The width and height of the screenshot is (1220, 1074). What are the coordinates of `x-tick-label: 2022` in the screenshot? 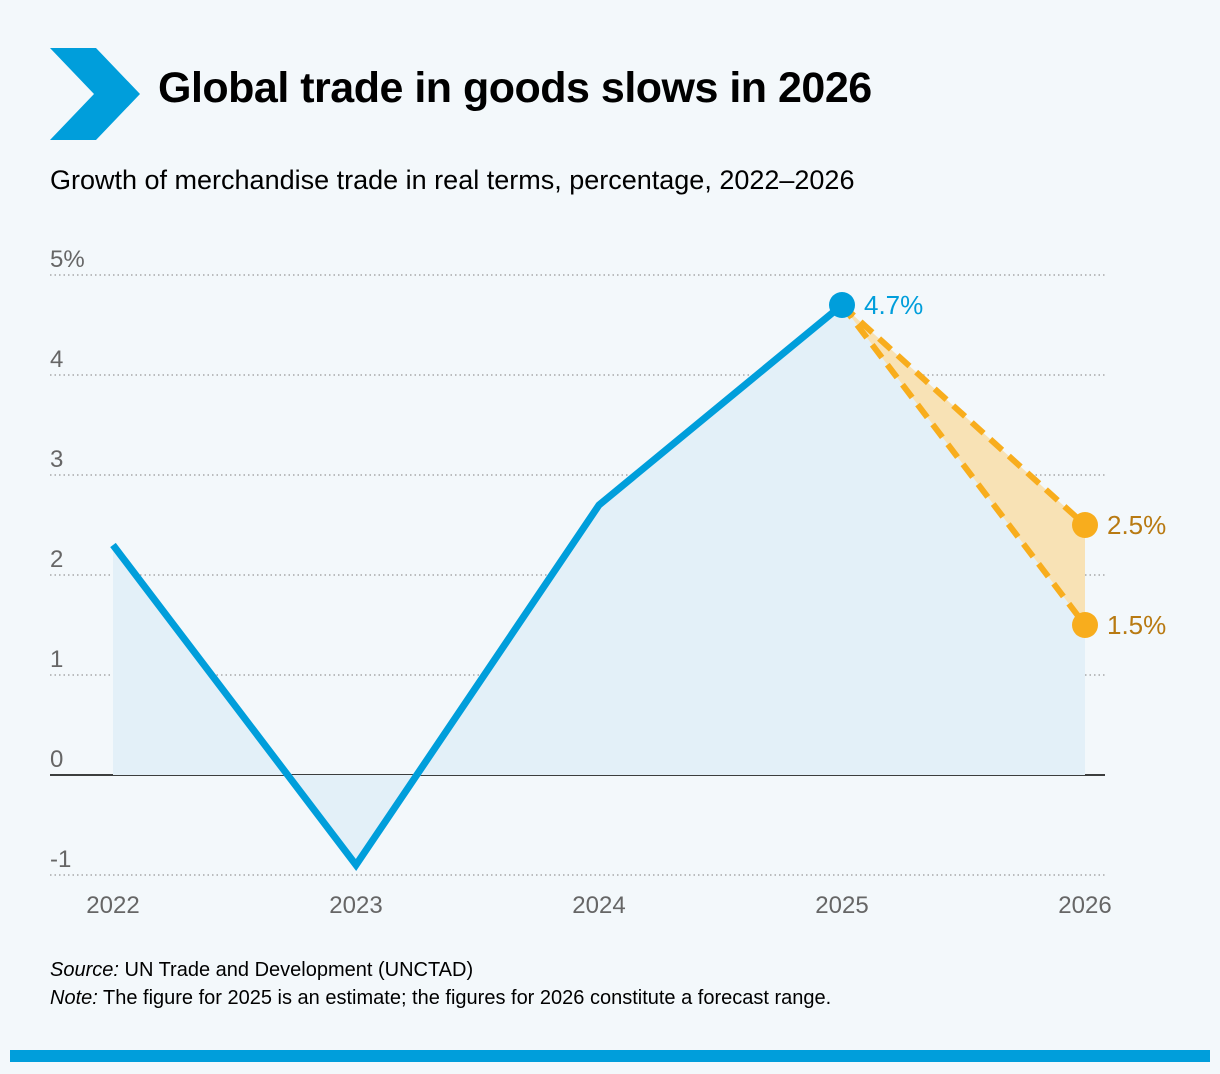 It's located at (112, 905).